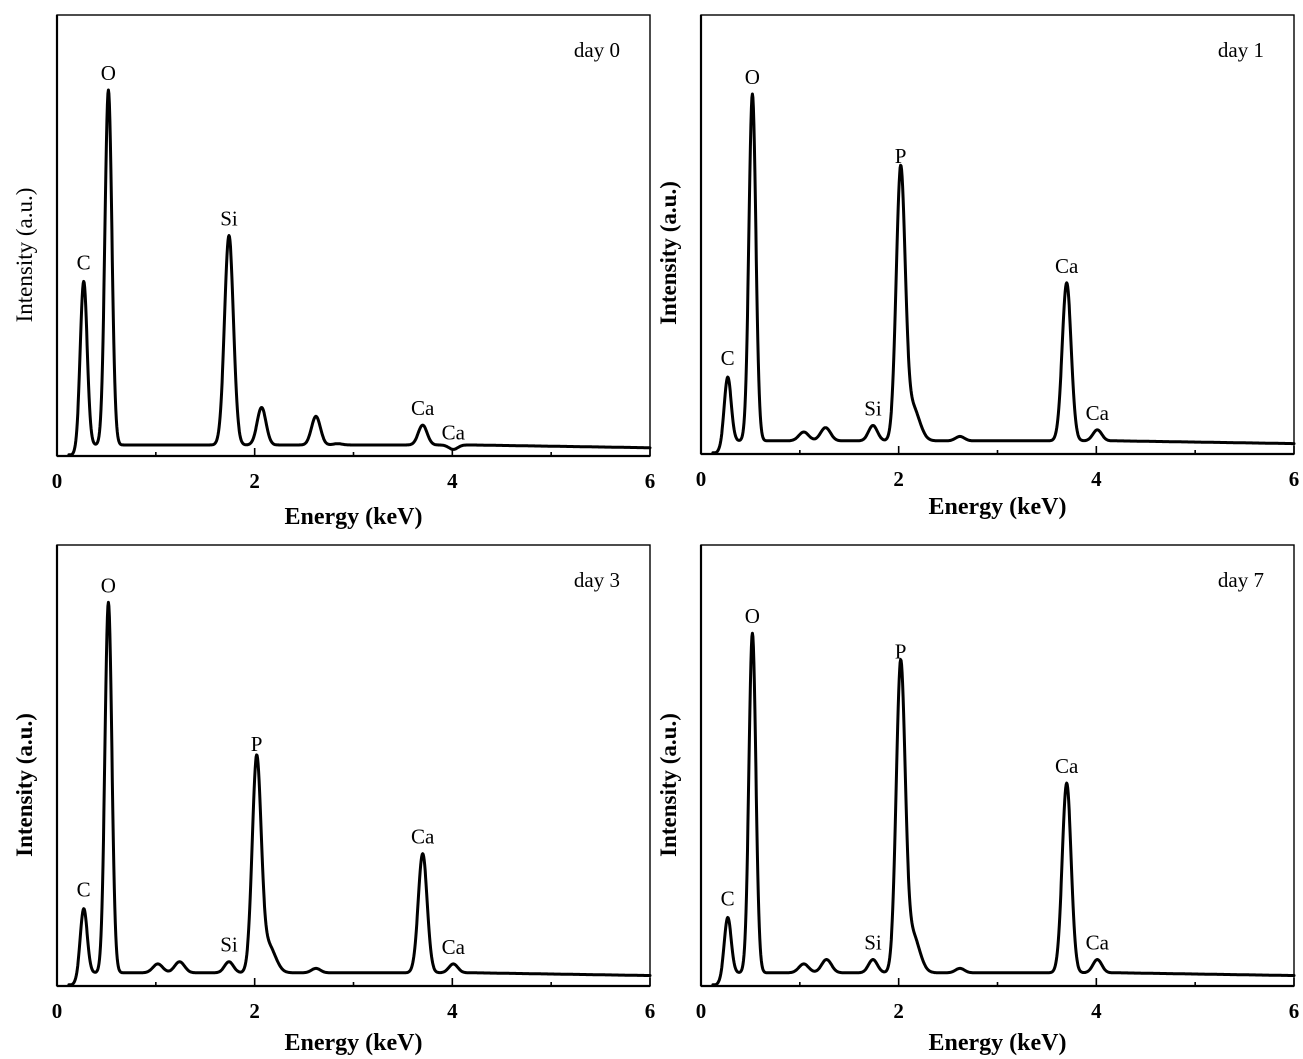 The width and height of the screenshot is (1303, 1059). What do you see at coordinates (597, 50) in the screenshot?
I see `day-annotation: day 0` at bounding box center [597, 50].